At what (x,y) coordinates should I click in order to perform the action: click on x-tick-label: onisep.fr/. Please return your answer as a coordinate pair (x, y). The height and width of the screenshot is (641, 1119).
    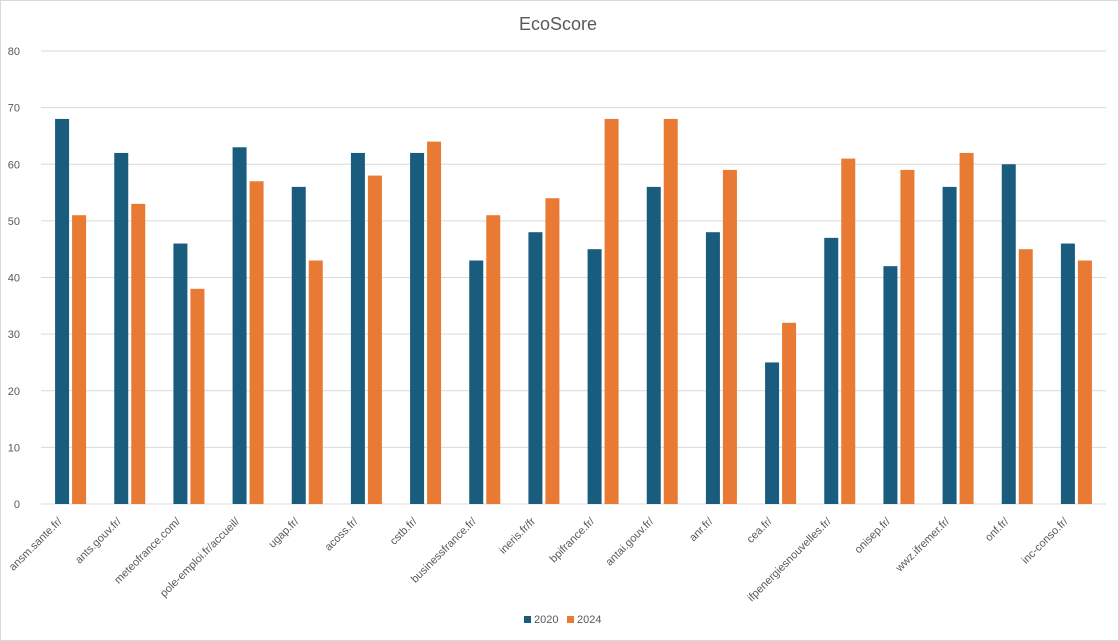
    Looking at the image, I should click on (873, 535).